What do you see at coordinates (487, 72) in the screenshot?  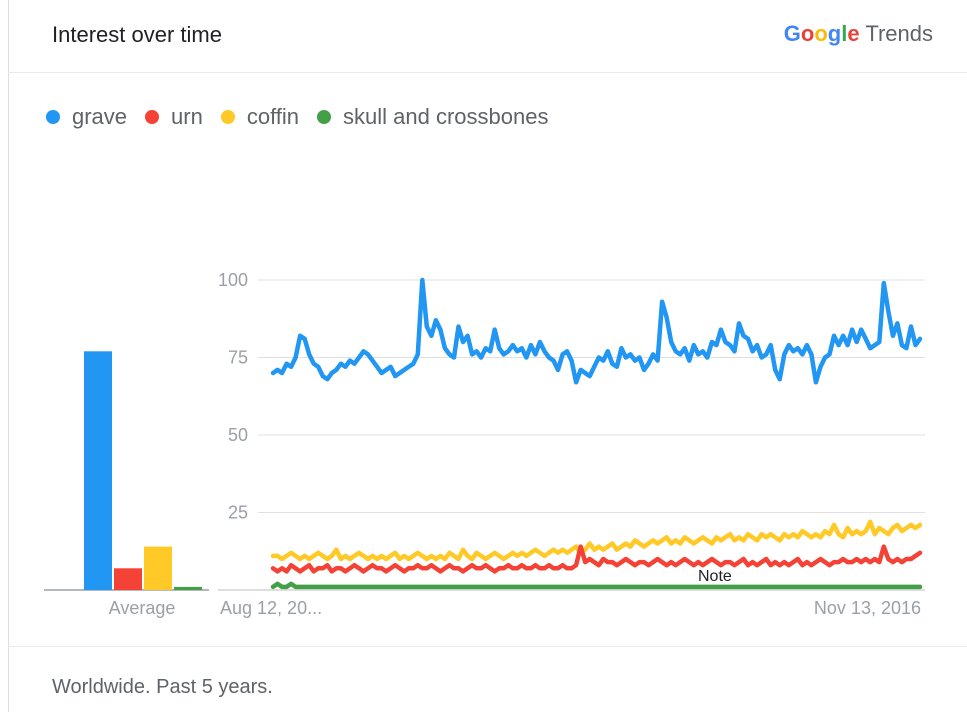 I see `header-divider` at bounding box center [487, 72].